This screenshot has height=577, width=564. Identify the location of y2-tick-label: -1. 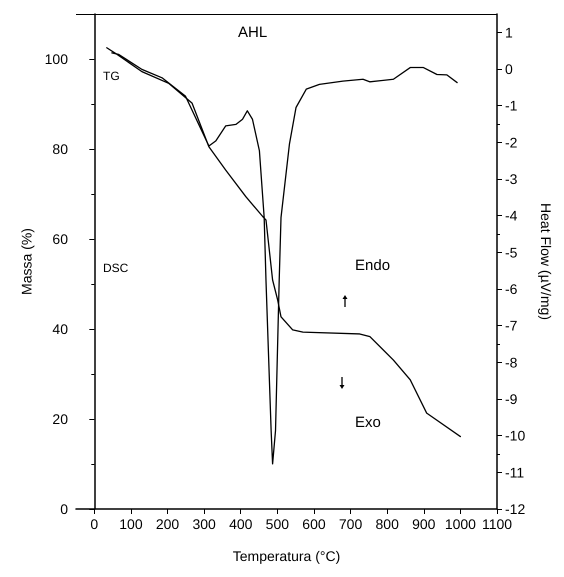
(511, 106).